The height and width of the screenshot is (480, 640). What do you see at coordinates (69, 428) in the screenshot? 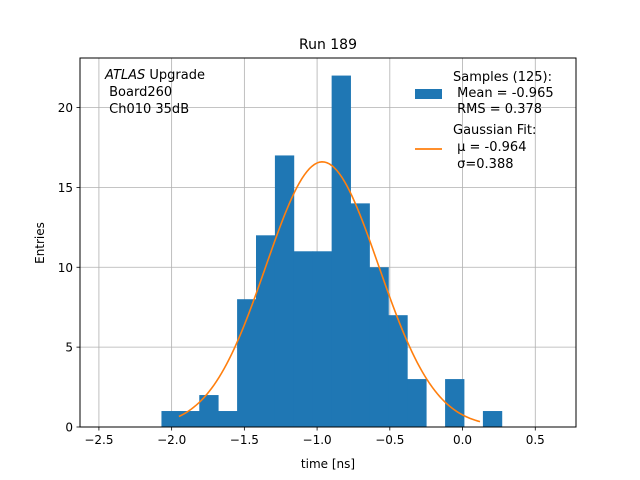
I see `y-tick-label: 0` at bounding box center [69, 428].